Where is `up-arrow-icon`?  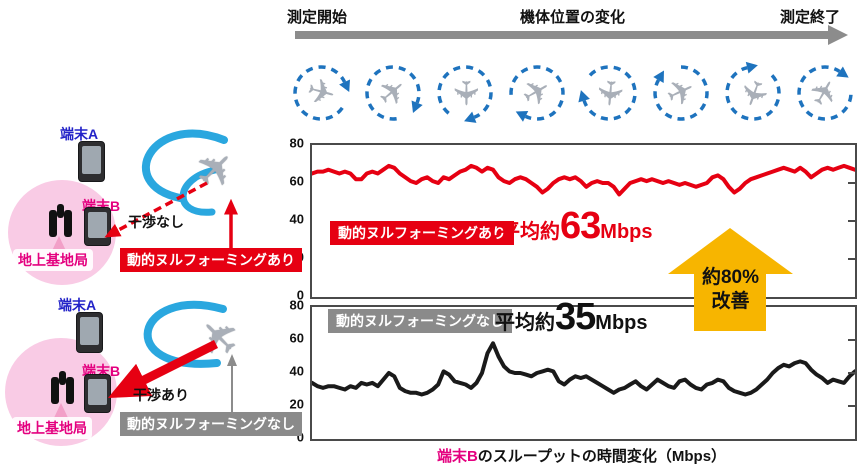
up-arrow-icon is located at coordinates (730, 279).